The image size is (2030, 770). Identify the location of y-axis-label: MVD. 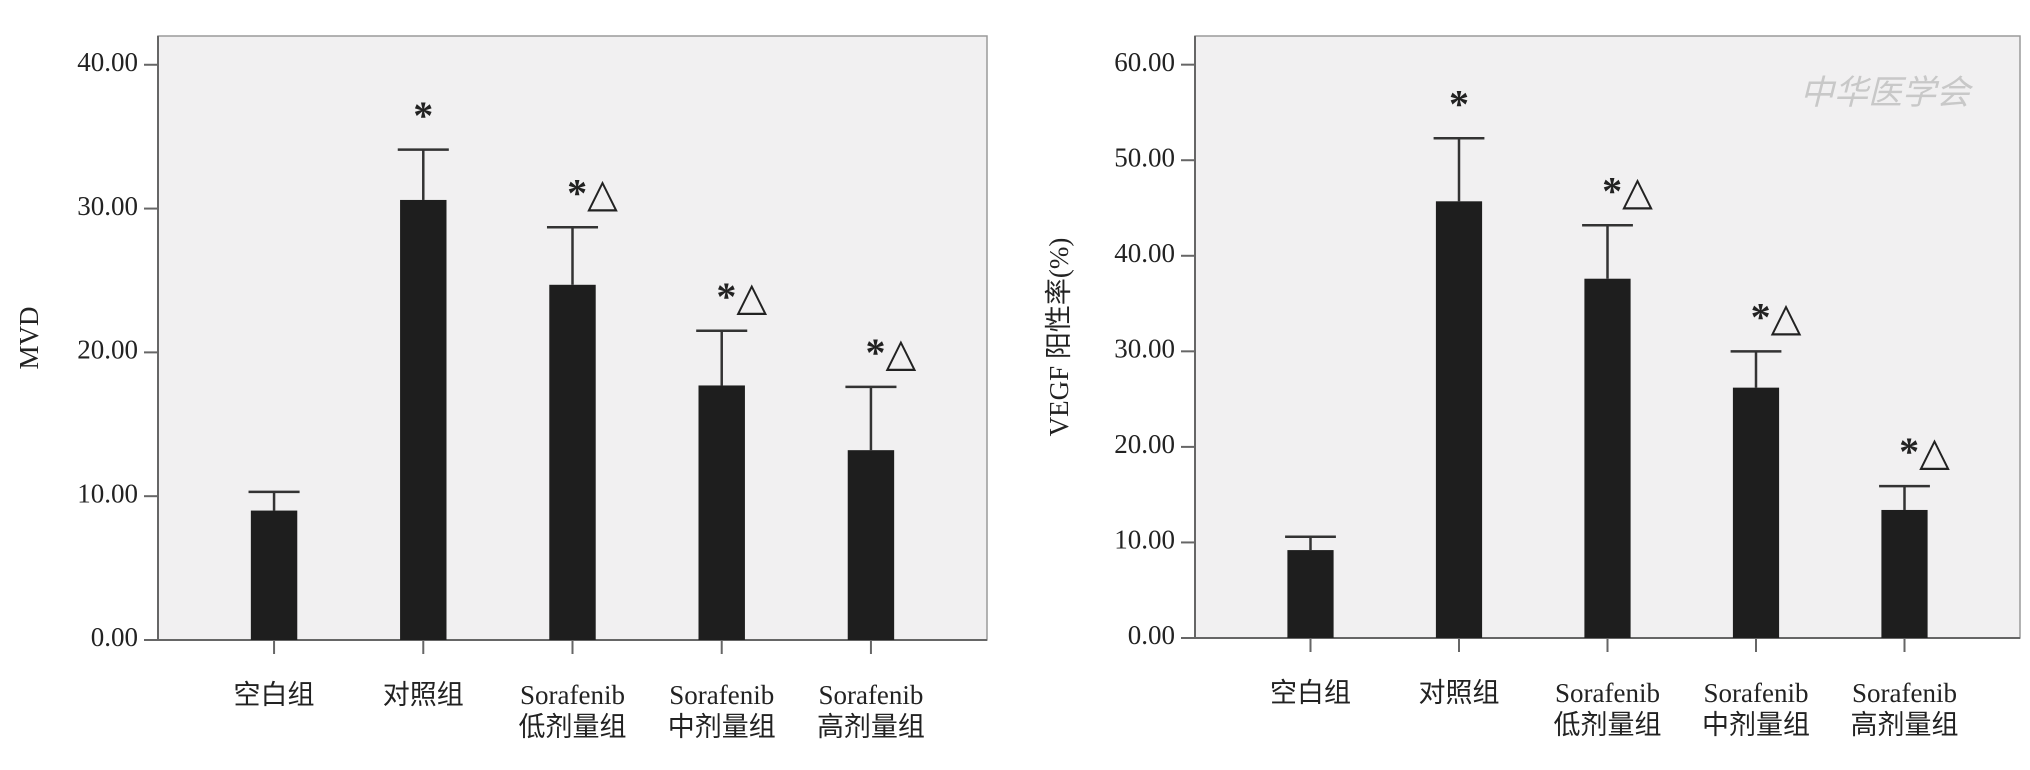
(29, 337).